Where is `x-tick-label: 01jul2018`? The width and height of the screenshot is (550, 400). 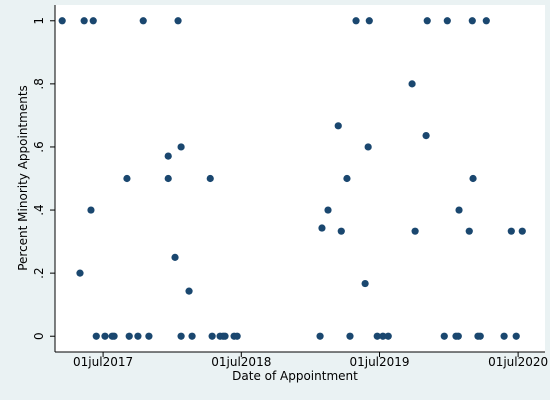
x-tick-label: 01jul2018 is located at coordinates (241, 362).